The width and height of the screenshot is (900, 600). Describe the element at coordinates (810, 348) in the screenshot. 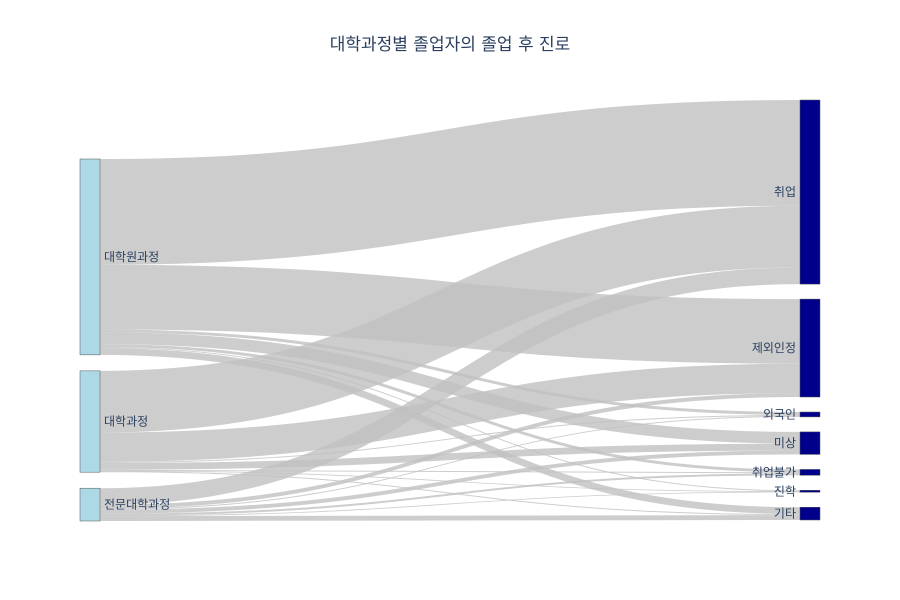

I see `node-excluded` at that location.